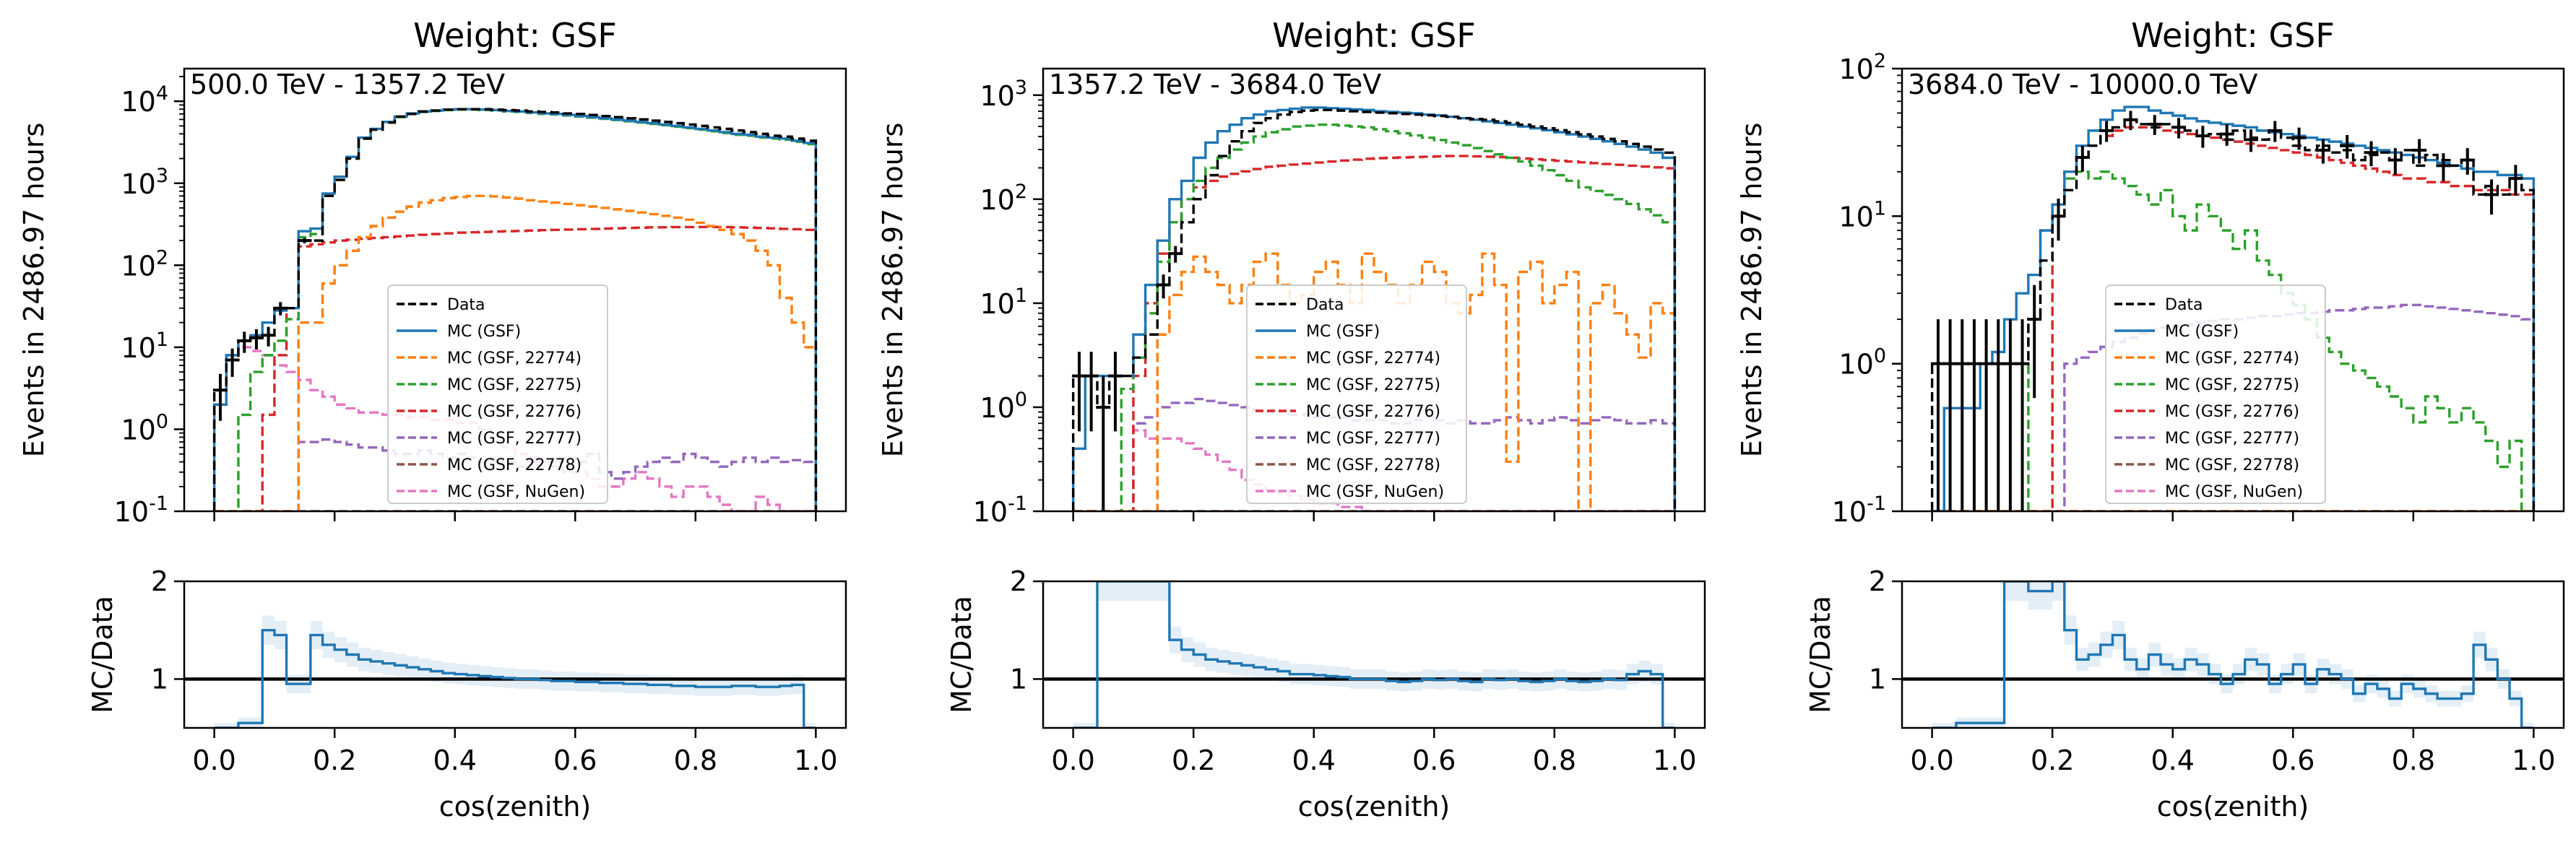 This screenshot has width=2576, height=842. What do you see at coordinates (144, 100) in the screenshot?
I see `y-tick-label: 10⁴` at bounding box center [144, 100].